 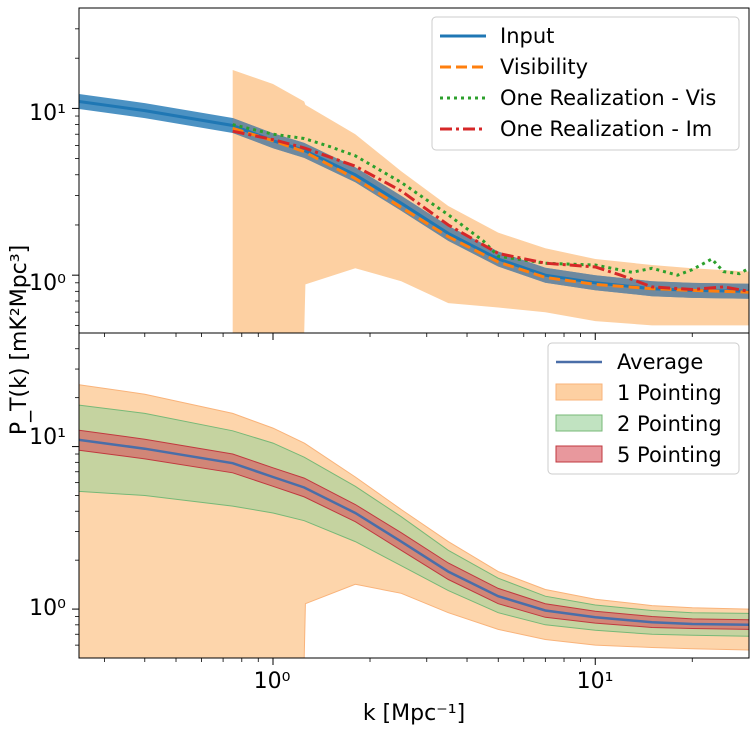 I want to click on x-tick-label-10-0: 10⁰, so click(x=272, y=681).